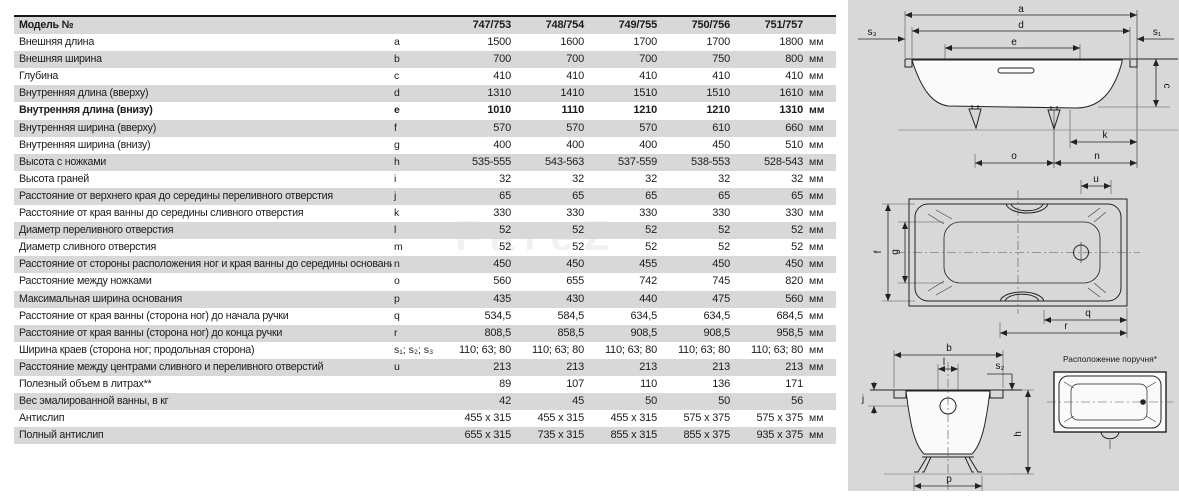 This screenshot has height=500, width=1179. What do you see at coordinates (1088, 313) in the screenshot?
I see `dim-label-q: q` at bounding box center [1088, 313].